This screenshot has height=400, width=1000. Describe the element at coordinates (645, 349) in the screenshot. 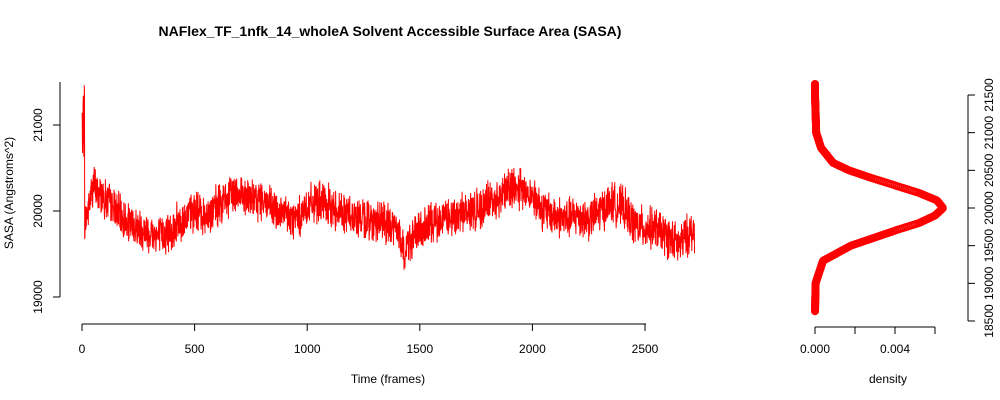

I see `x-tick-label: 2500` at that location.